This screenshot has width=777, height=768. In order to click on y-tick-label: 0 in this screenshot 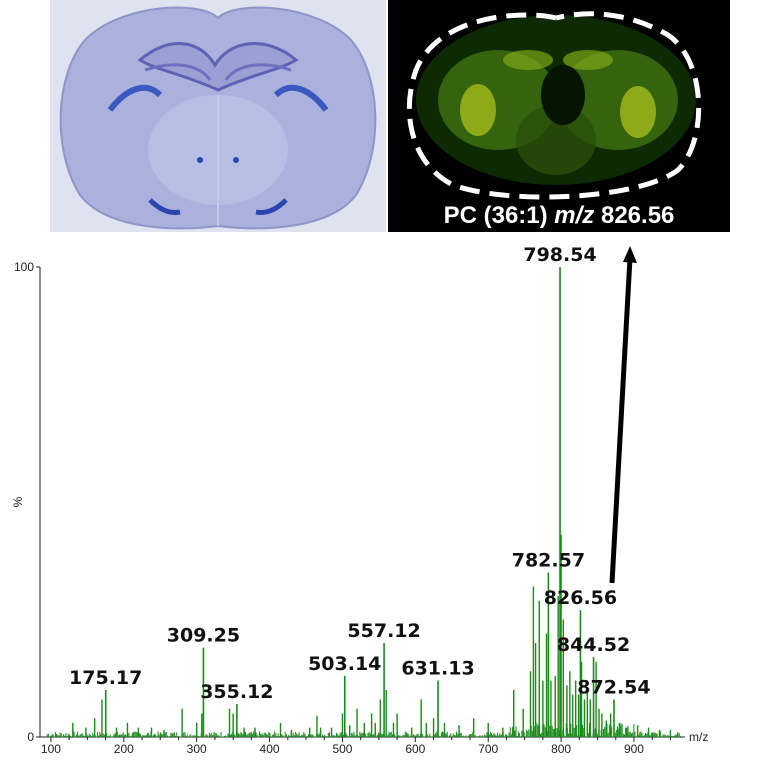, I will do `click(30, 737)`.